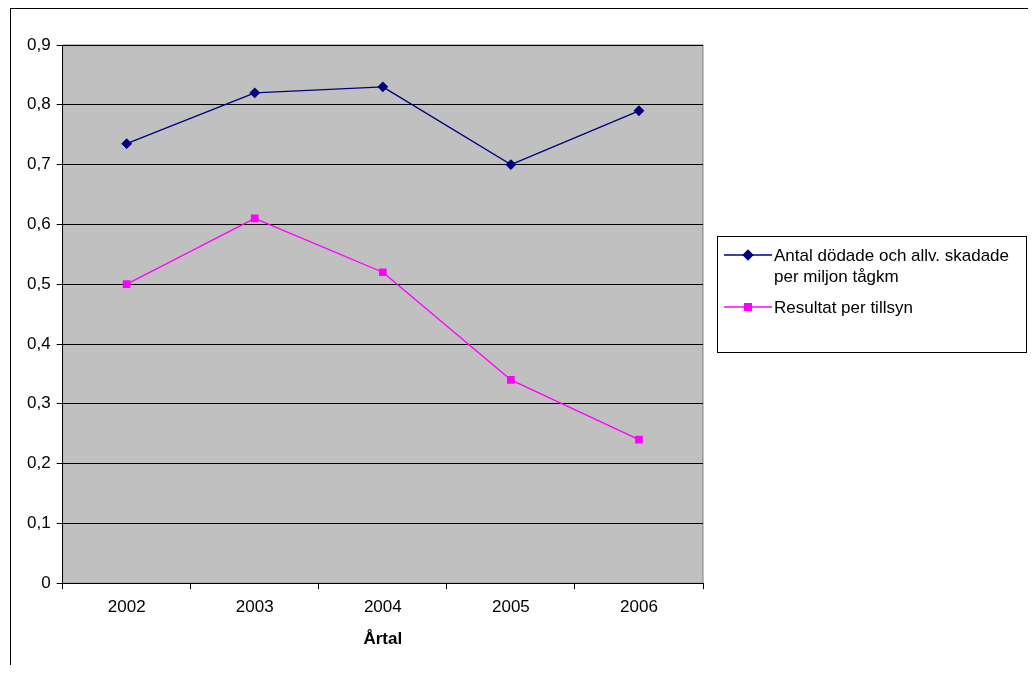  I want to click on legend-label: Resultat per tillsyn, so click(843, 307).